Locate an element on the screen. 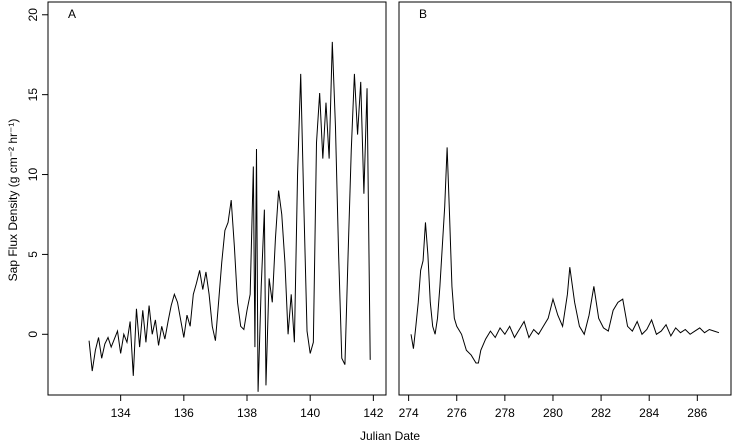 The image size is (735, 442). y-tick-label: 10 is located at coordinates (33, 175).